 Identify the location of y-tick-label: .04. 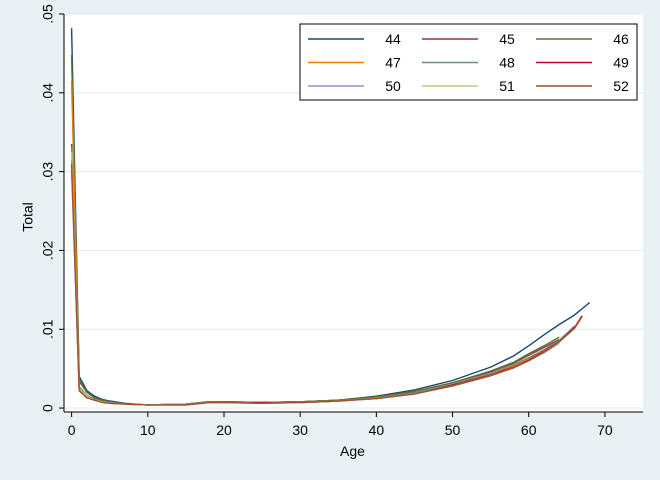
(48, 93).